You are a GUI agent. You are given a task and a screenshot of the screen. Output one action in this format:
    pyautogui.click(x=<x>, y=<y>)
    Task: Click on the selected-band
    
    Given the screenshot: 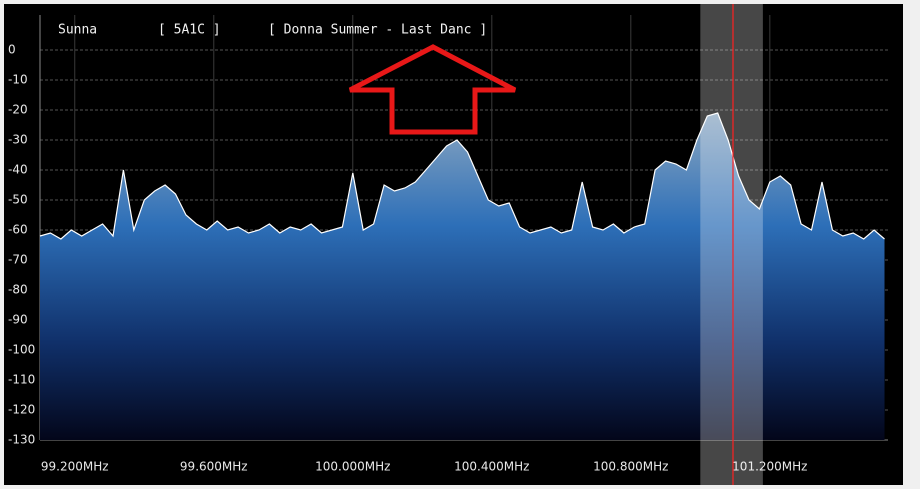 What is the action you would take?
    pyautogui.click(x=731, y=244)
    